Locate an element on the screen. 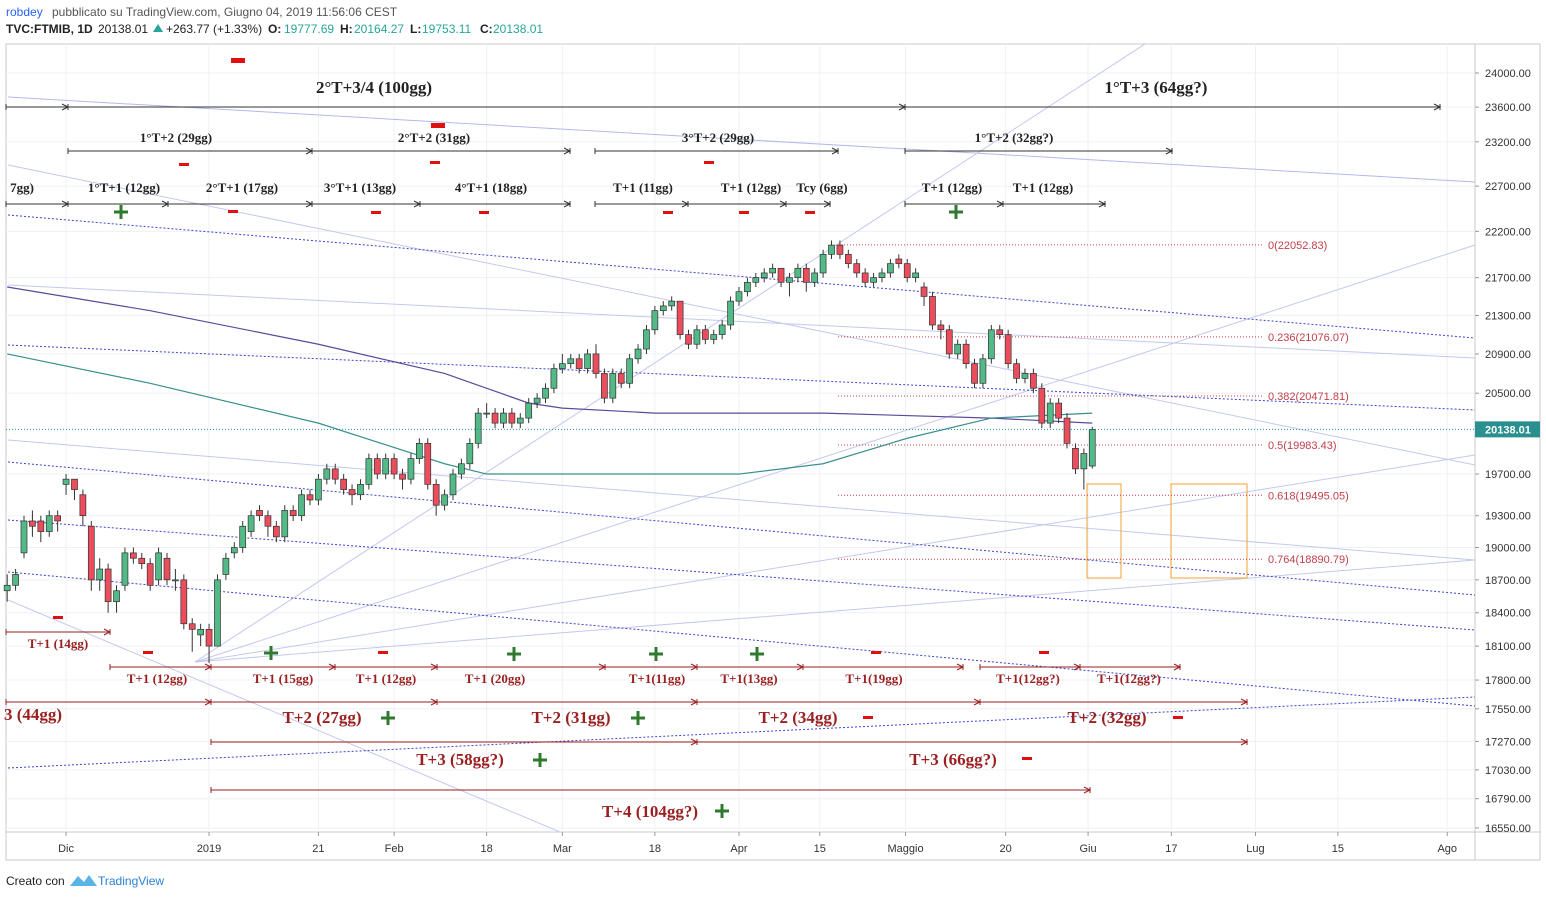 The image size is (1546, 903). annotation: T+2 (31gg) is located at coordinates (570, 717).